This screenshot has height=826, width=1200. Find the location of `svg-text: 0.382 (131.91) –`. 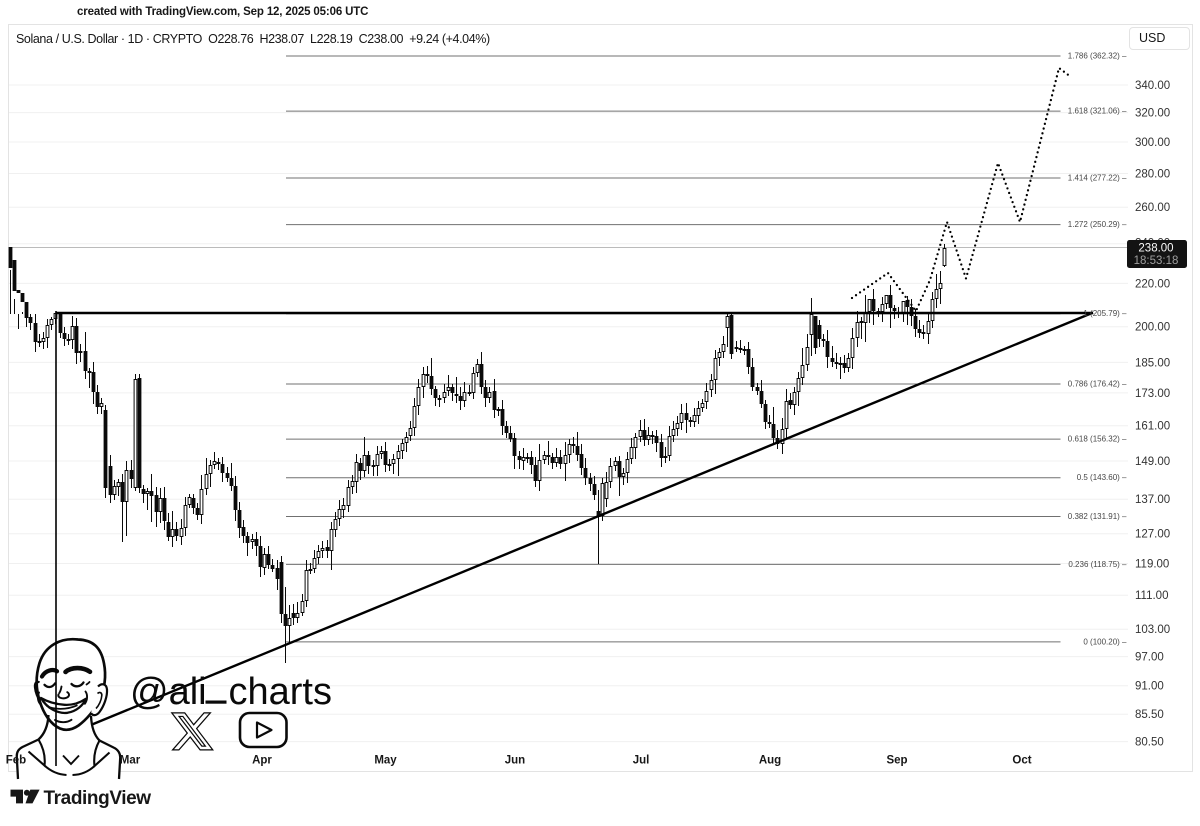

svg-text: 0.382 (131.91) – is located at coordinates (1097, 516).